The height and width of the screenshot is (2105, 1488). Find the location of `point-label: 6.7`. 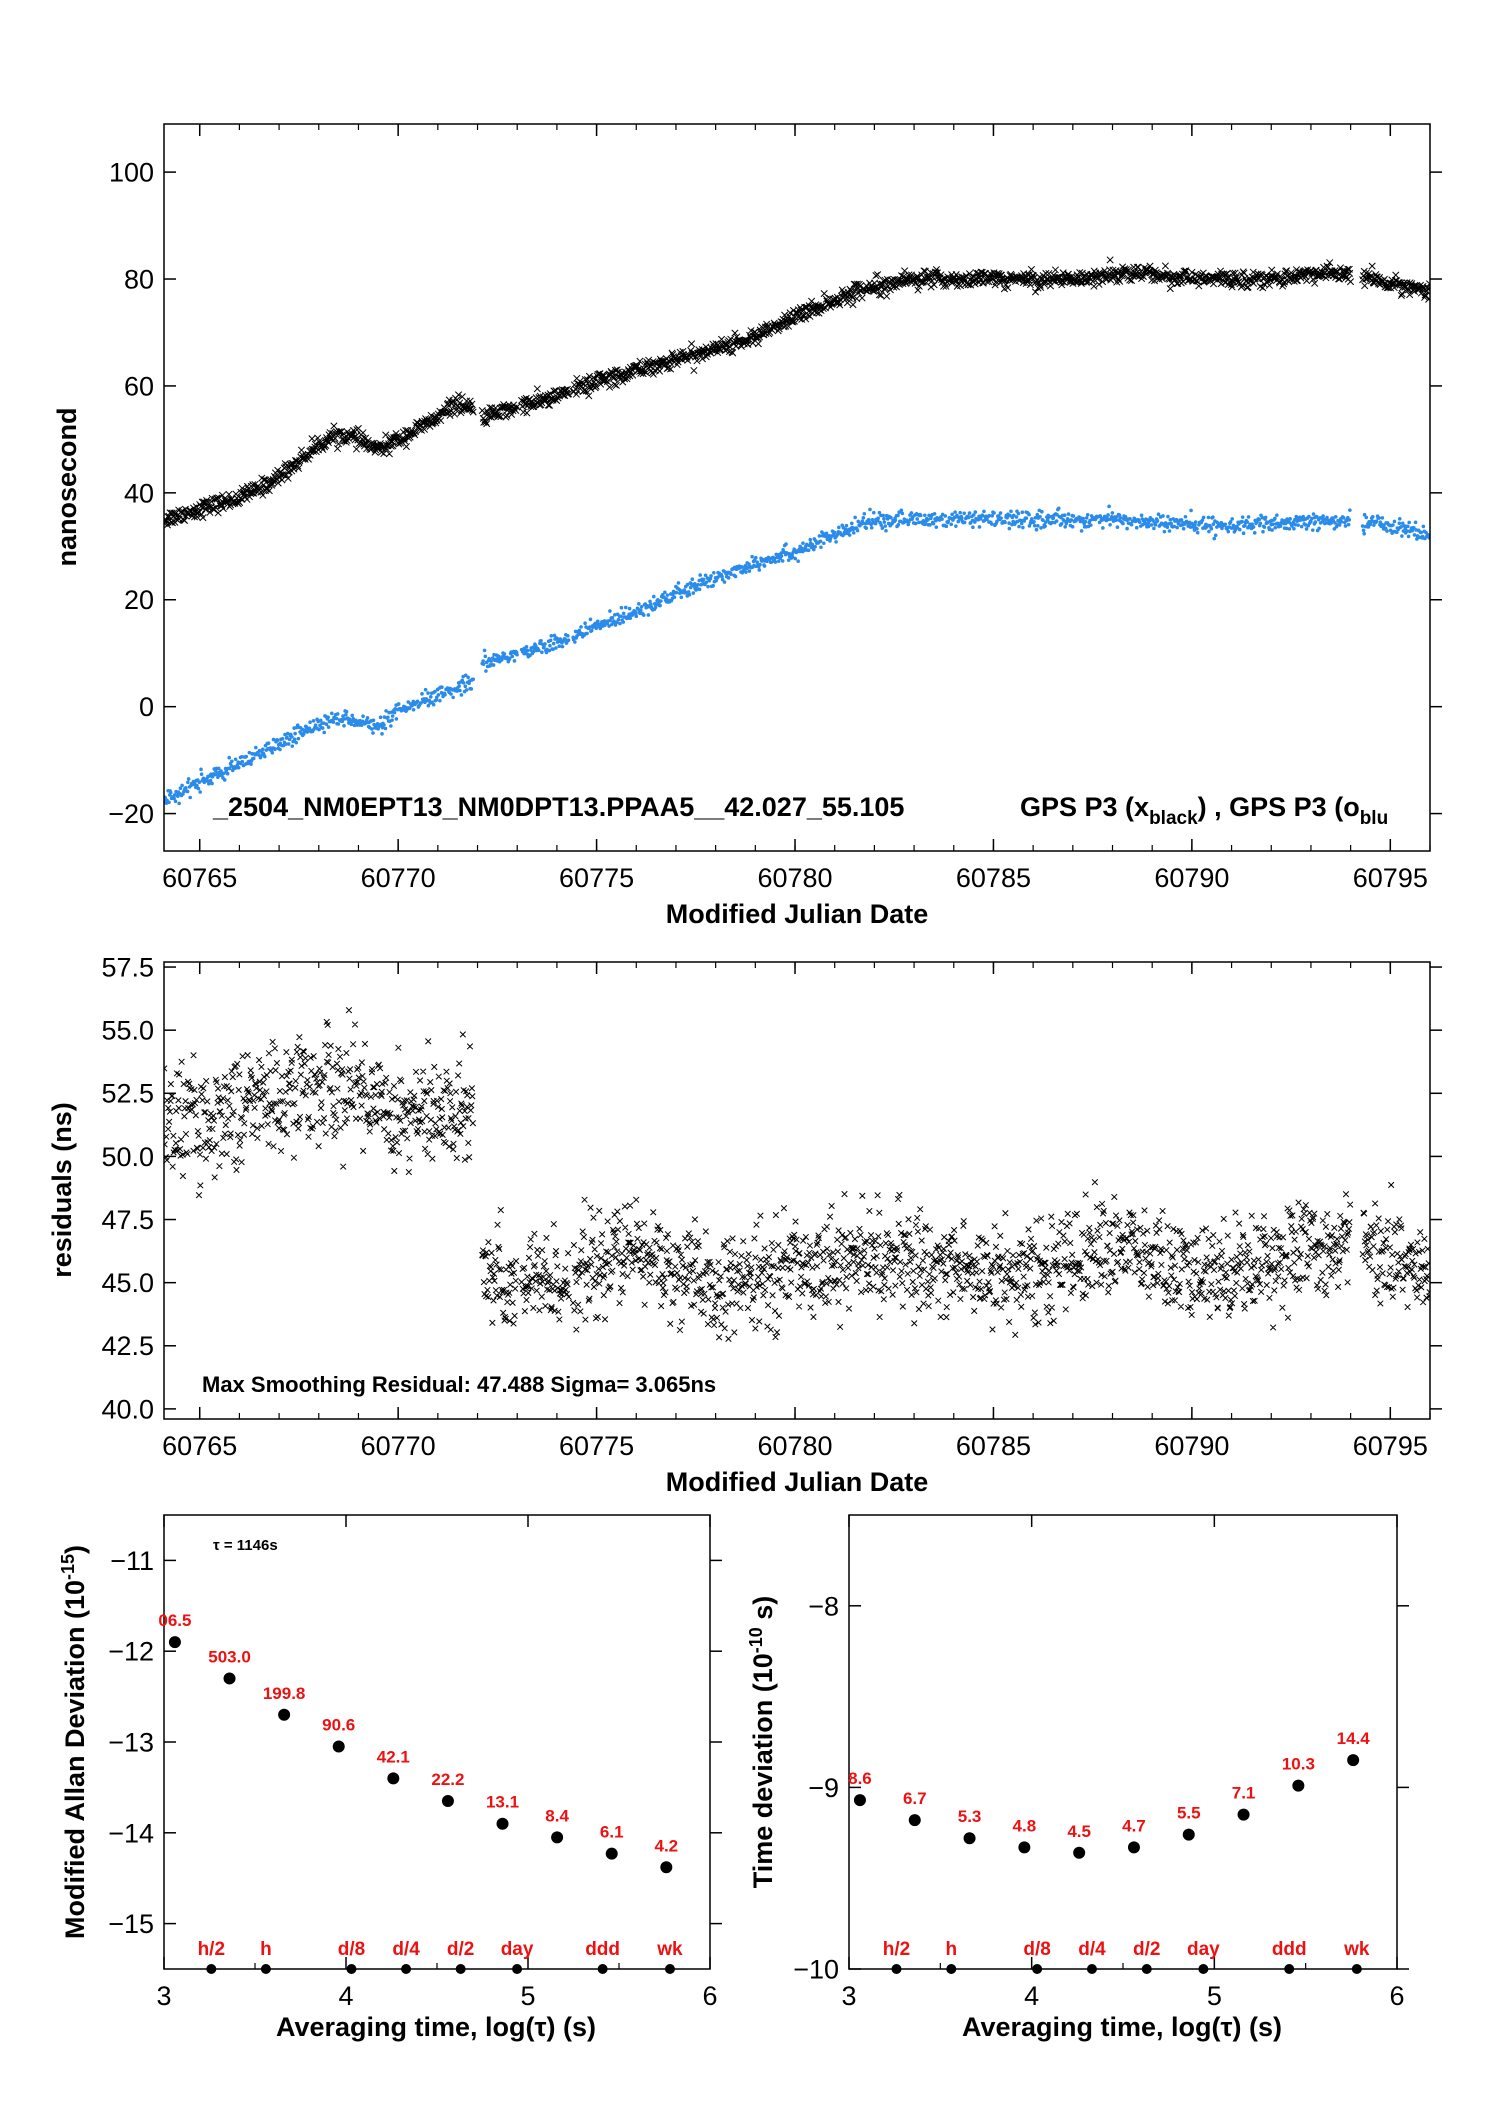

point-label: 6.7 is located at coordinates (915, 1798).